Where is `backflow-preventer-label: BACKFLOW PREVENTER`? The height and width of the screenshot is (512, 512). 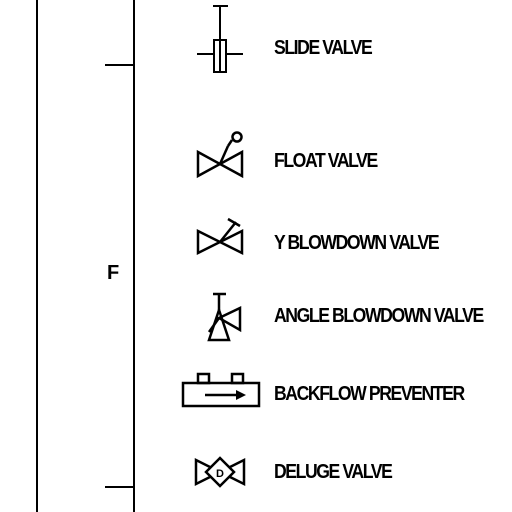
backflow-preventer-label: BACKFLOW PREVENTER is located at coordinates (369, 394).